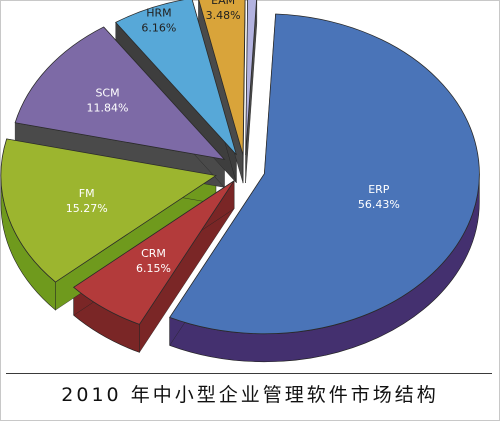 The width and height of the screenshot is (500, 421). I want to click on slice-scm, so click(120, 93).